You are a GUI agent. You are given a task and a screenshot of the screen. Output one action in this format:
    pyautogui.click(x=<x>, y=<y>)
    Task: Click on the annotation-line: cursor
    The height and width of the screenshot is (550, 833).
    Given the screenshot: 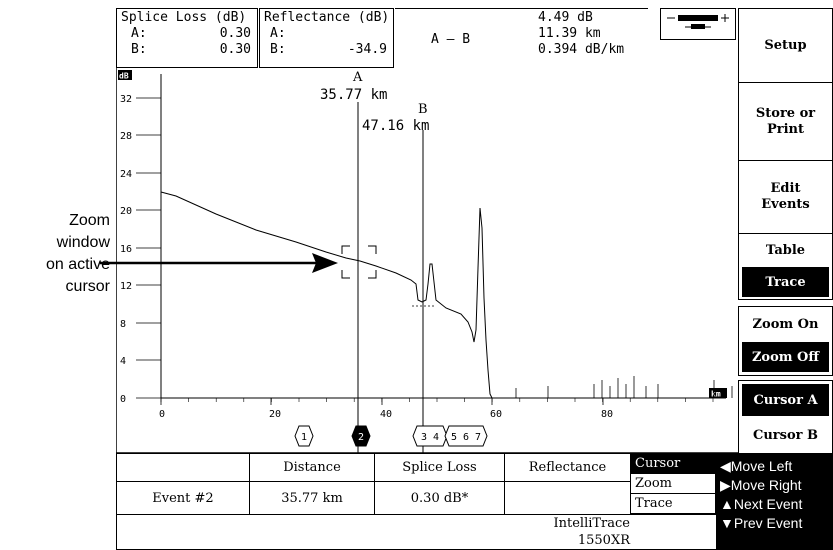 What is the action you would take?
    pyautogui.click(x=87, y=286)
    